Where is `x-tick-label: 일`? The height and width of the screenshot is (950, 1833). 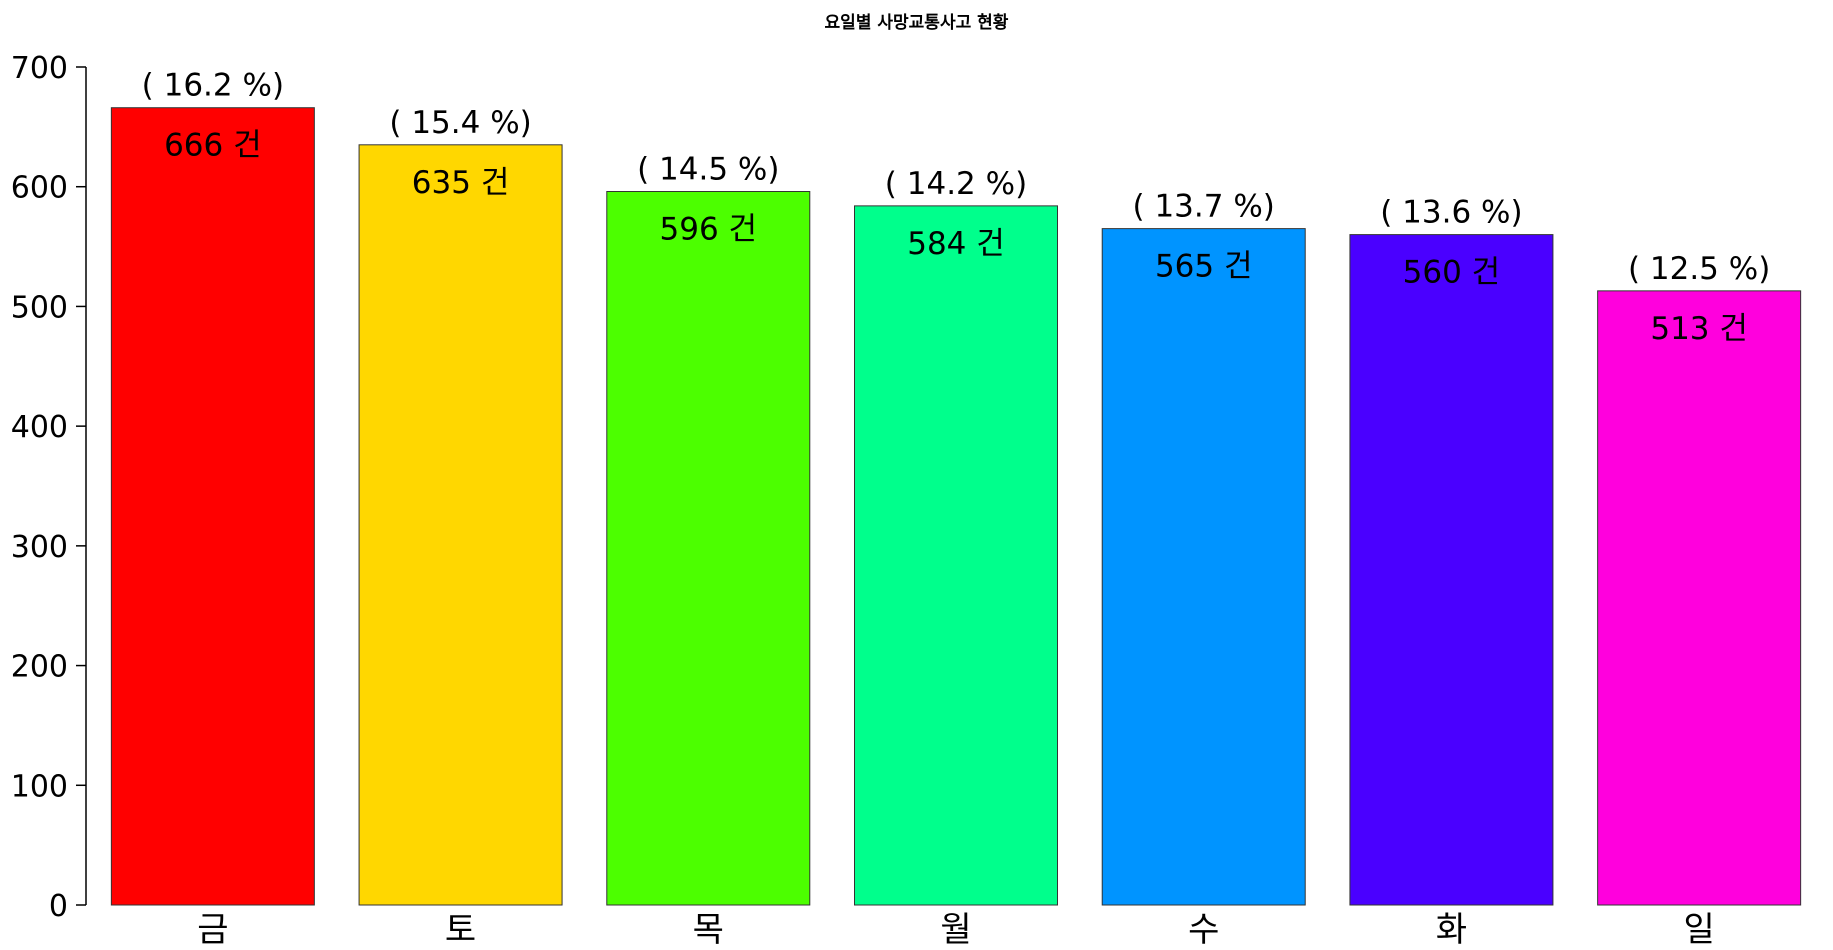 x-tick-label: 일 is located at coordinates (1699, 930).